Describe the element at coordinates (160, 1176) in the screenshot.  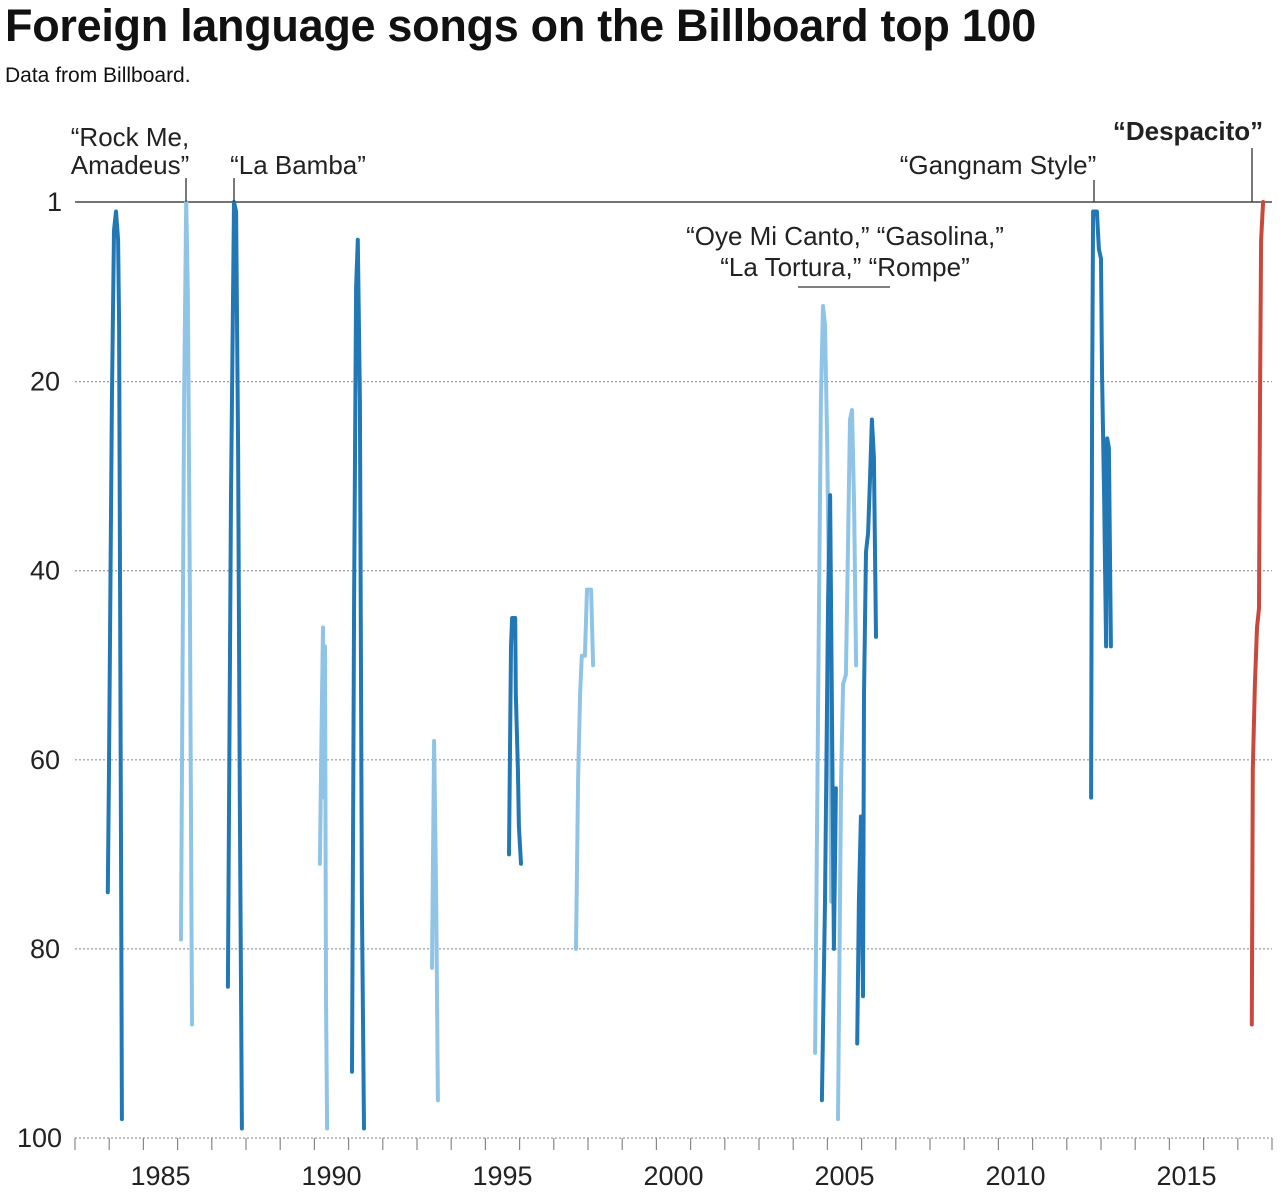
I see `x-tick-label: 1985` at that location.